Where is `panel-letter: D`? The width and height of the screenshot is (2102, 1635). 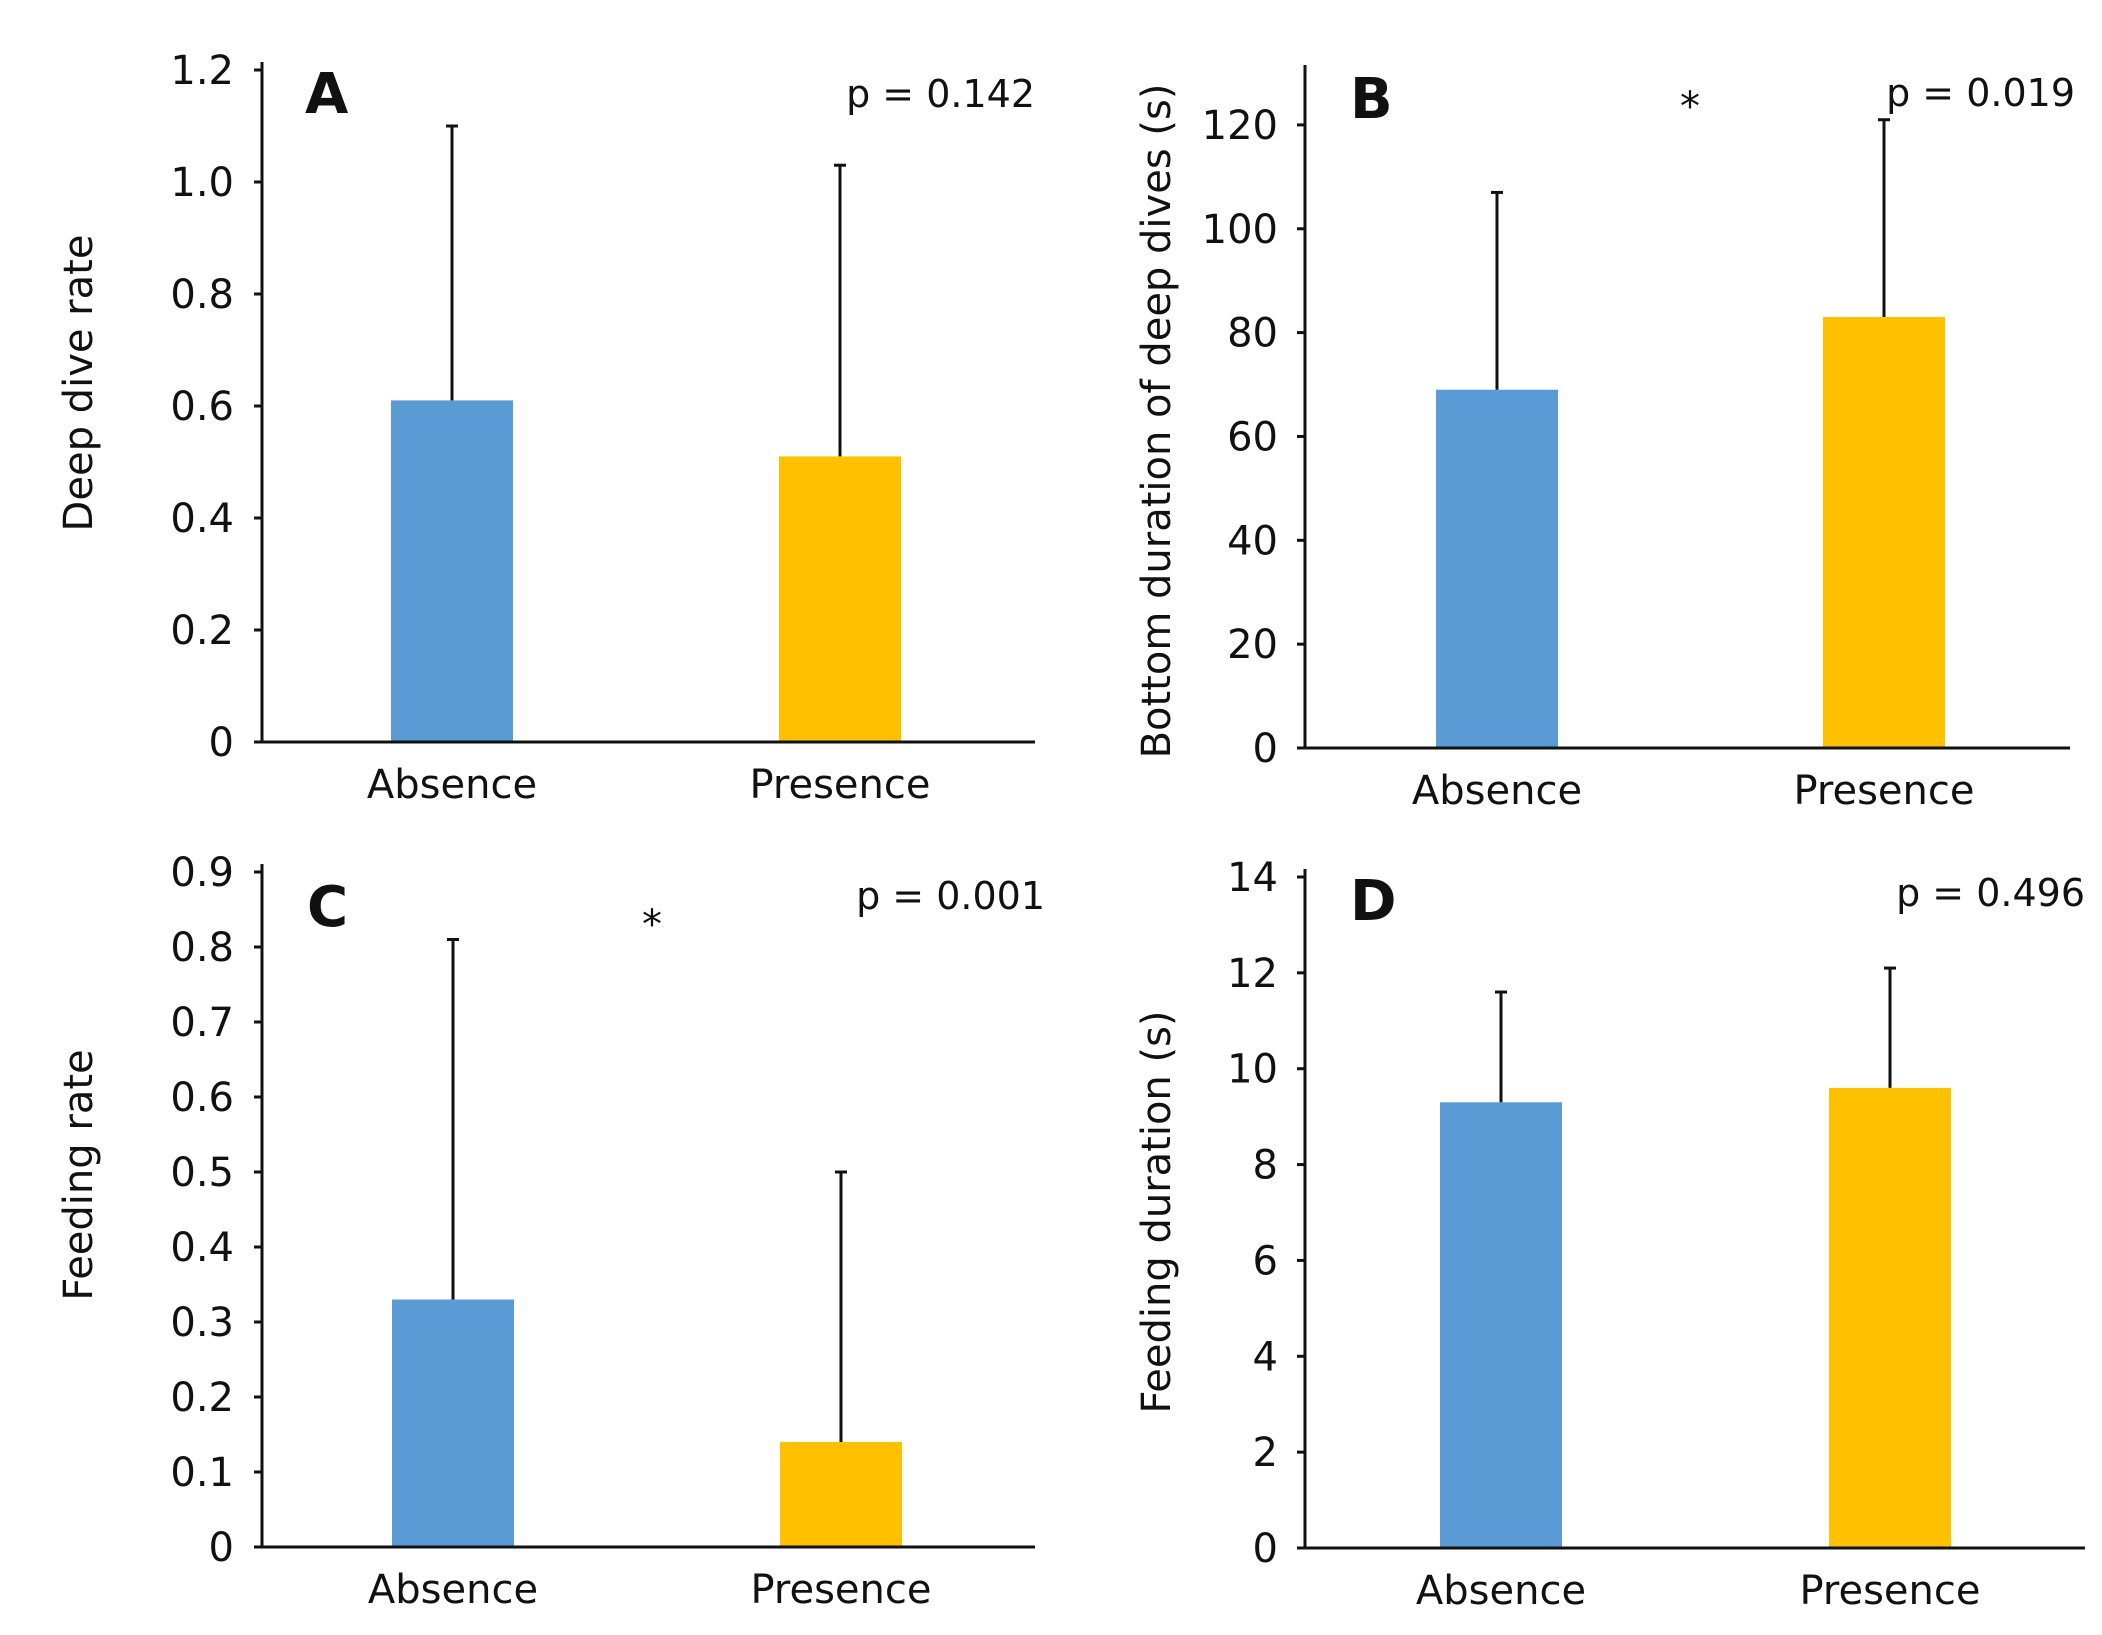
panel-letter: D is located at coordinates (1373, 901).